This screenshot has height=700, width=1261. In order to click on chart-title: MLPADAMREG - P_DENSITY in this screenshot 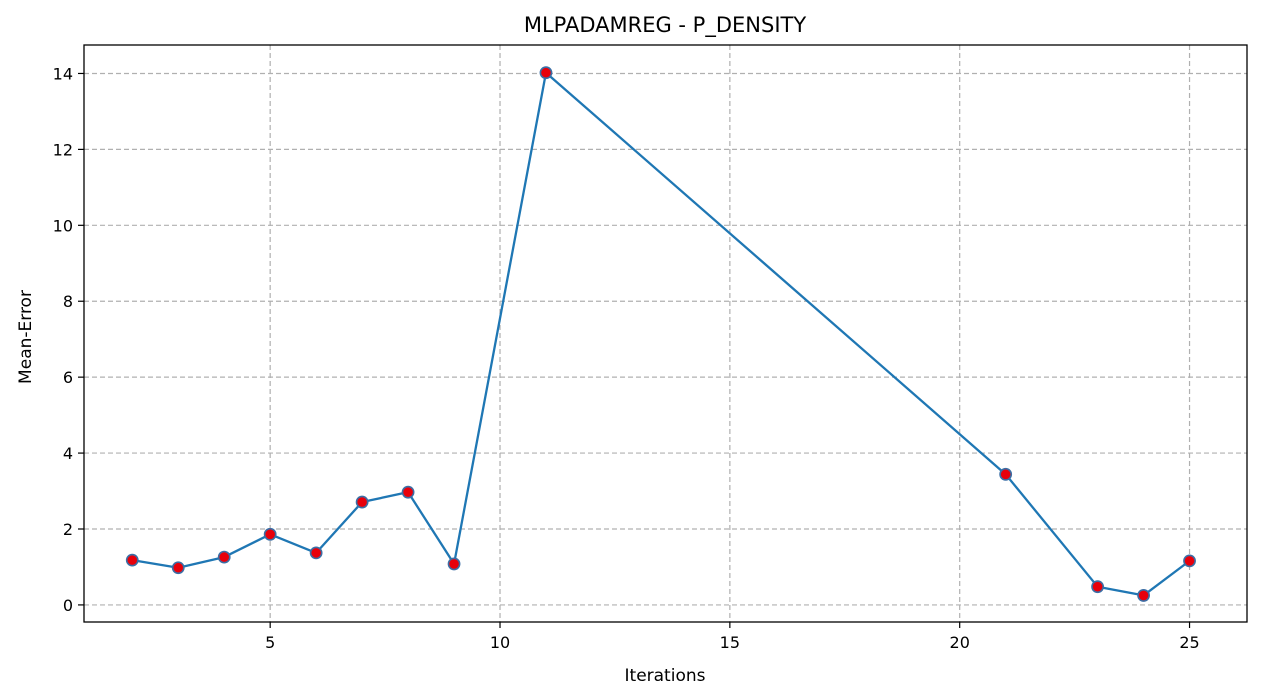, I will do `click(665, 25)`.